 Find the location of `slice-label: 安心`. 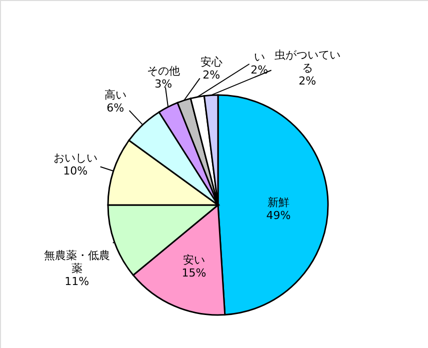

slice-label: 安心 is located at coordinates (211, 61).